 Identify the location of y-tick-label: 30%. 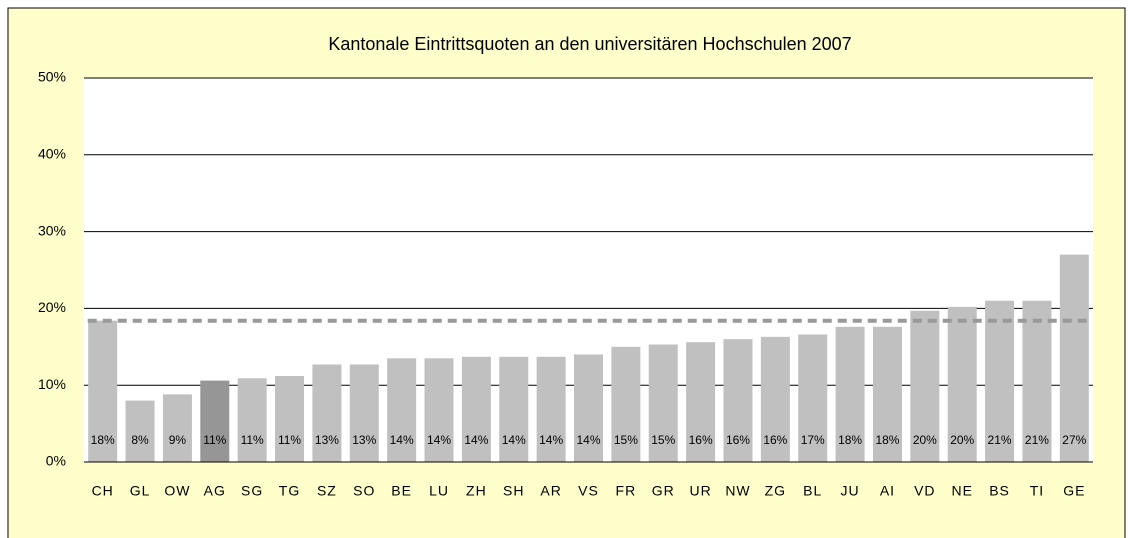
(52, 230).